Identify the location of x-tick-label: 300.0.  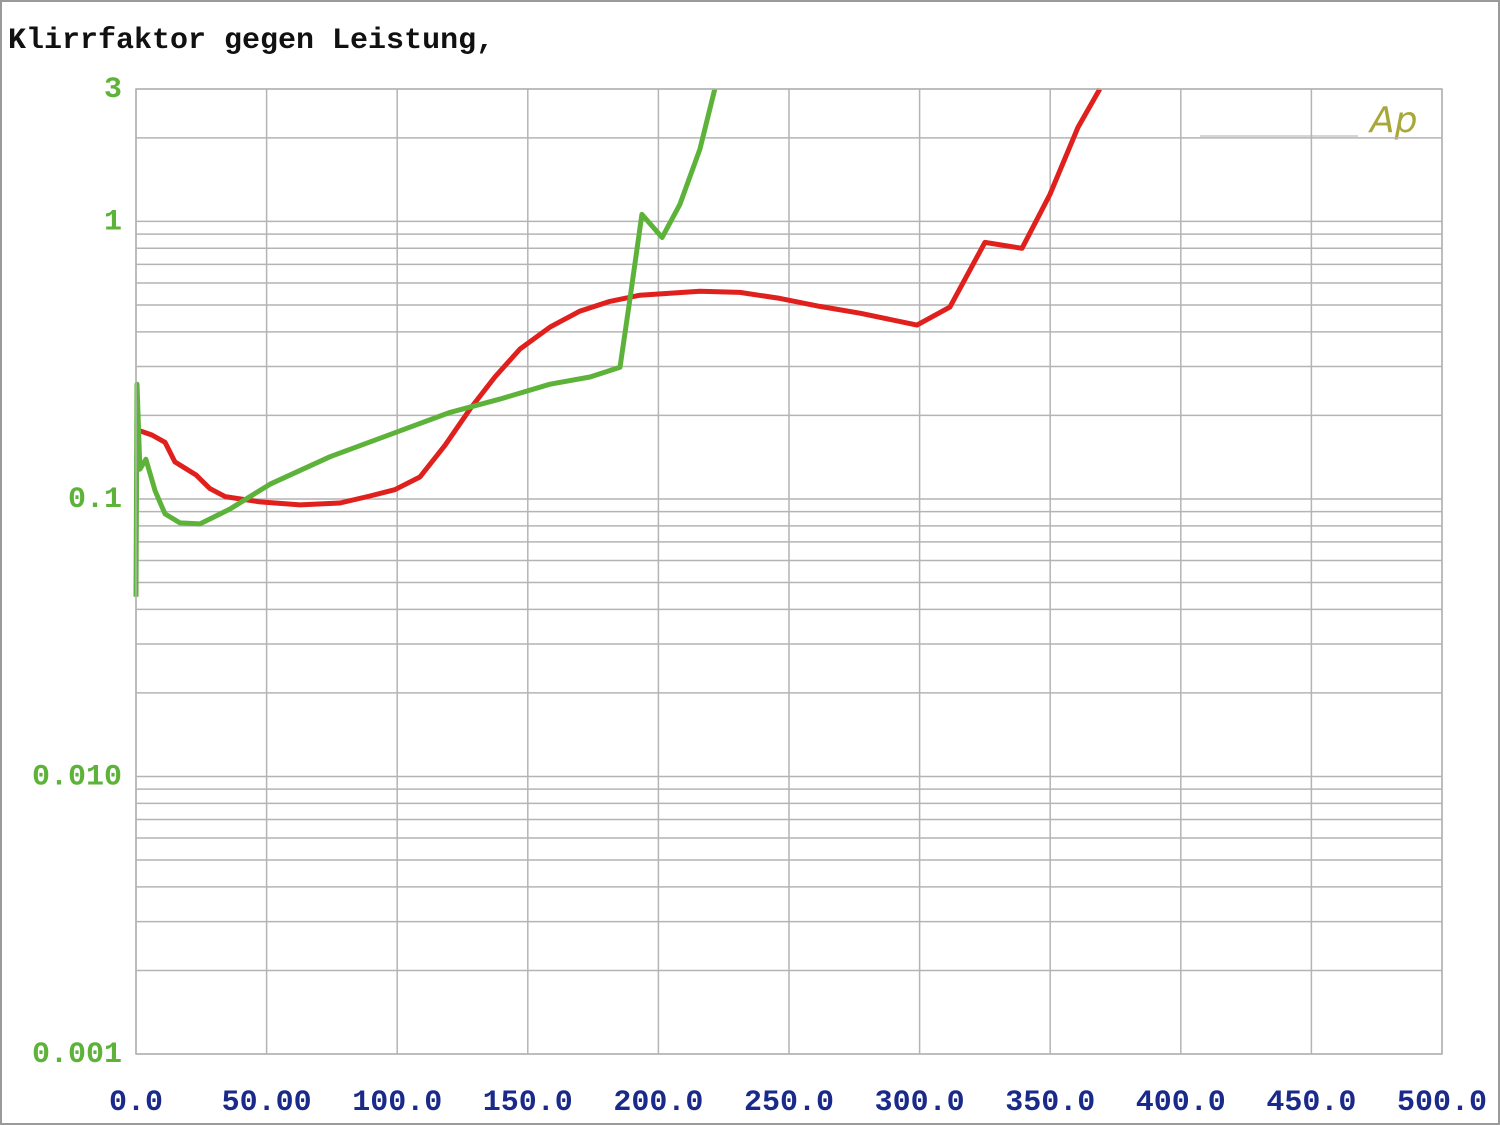
(920, 1103).